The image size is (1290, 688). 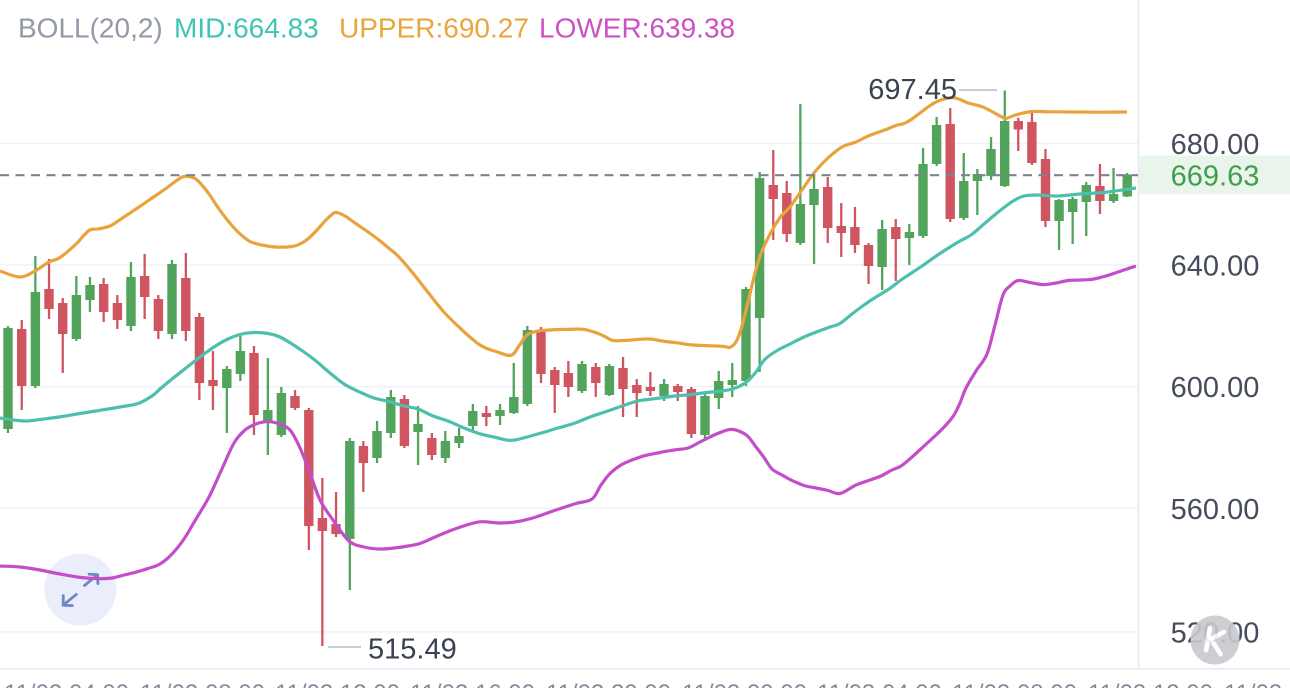 I want to click on svg-text: 697.45, so click(x=912, y=90).